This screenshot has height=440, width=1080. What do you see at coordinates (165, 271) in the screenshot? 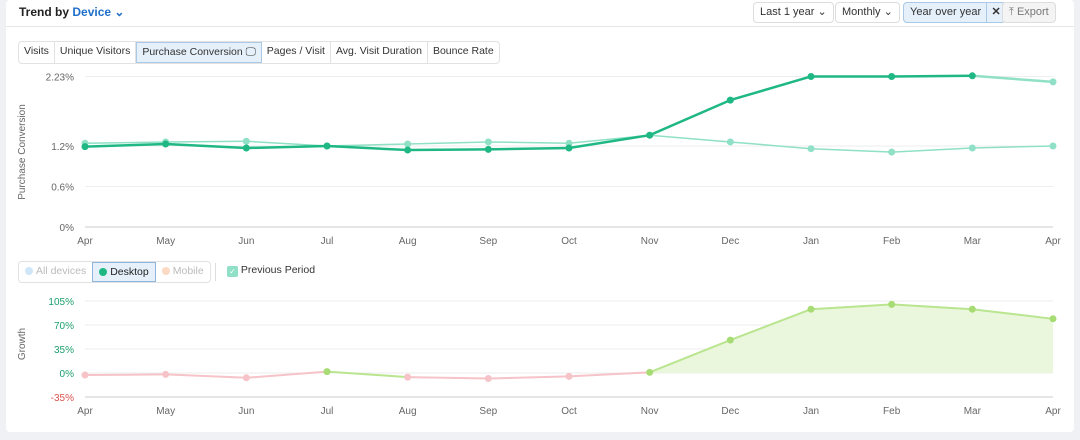
I see `dot-icon` at bounding box center [165, 271].